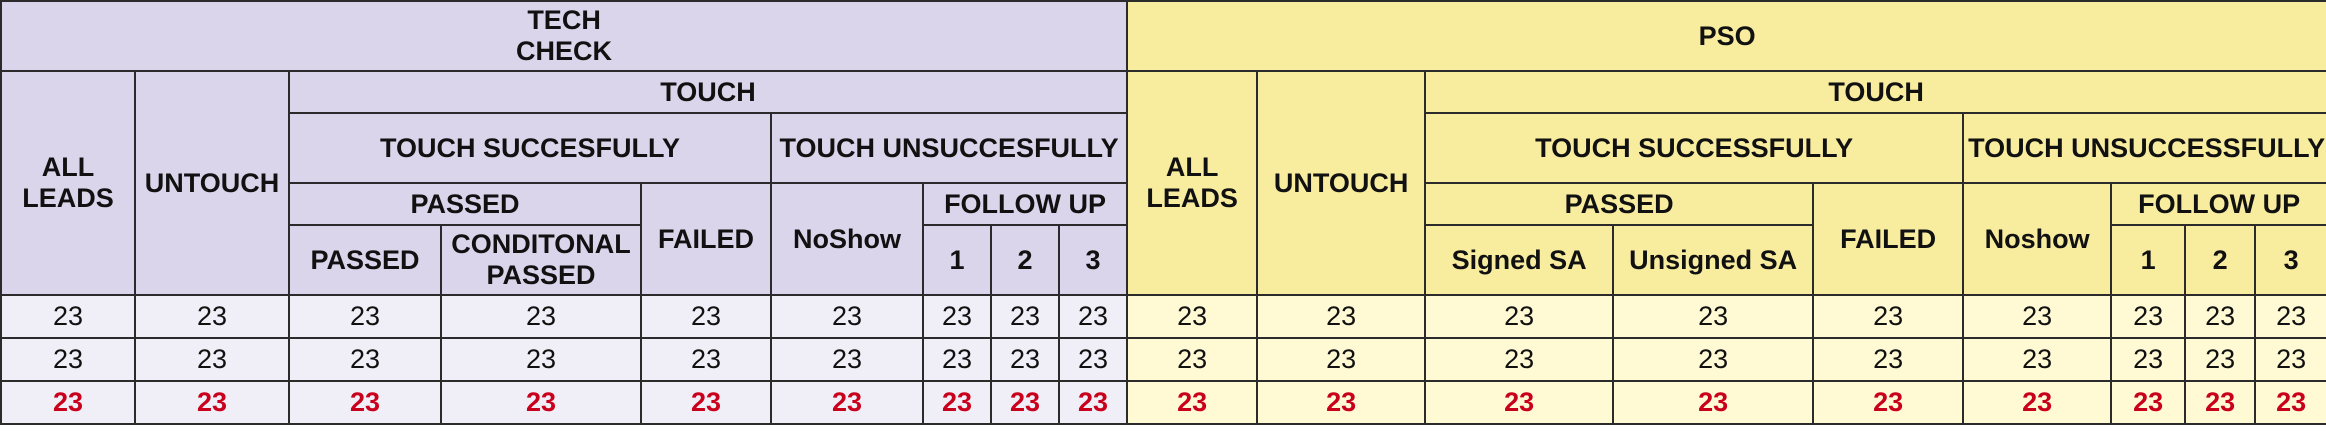 The image size is (2326, 436). What do you see at coordinates (2290, 260) in the screenshot?
I see `pso-follow-up-3-header: 3` at bounding box center [2290, 260].